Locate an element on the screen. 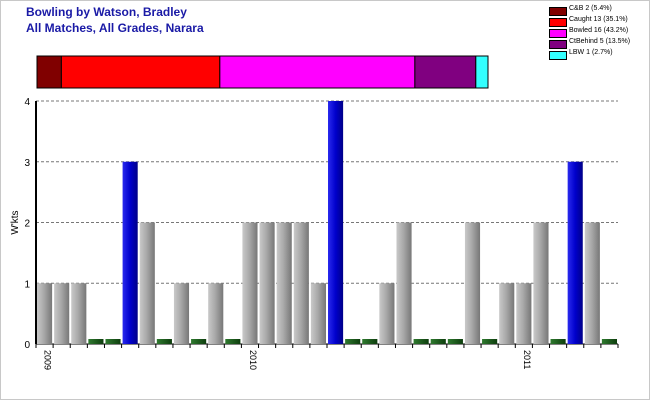 The width and height of the screenshot is (650, 400). y-tick-label: 2 is located at coordinates (27, 224).